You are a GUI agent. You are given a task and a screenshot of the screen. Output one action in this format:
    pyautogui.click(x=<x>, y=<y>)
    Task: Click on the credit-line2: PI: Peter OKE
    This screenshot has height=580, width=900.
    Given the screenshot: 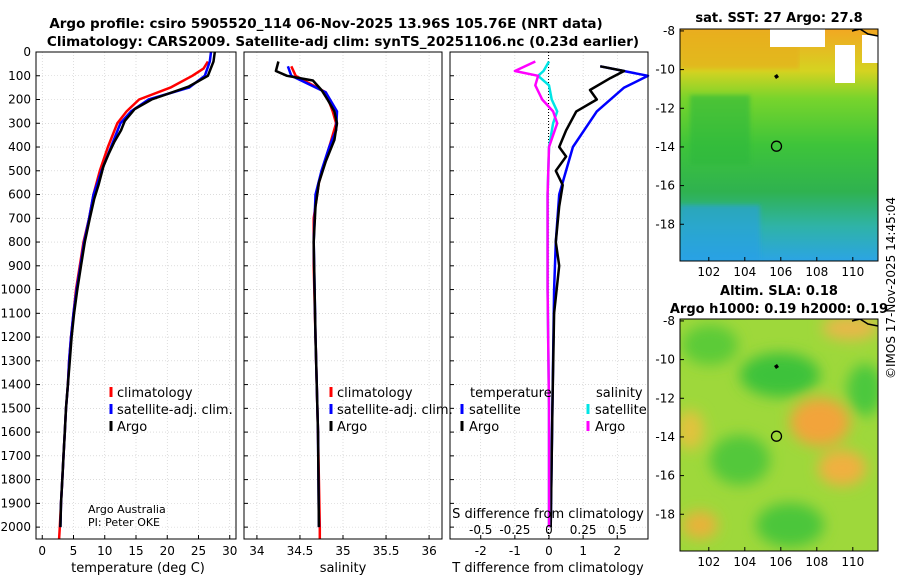 What is the action you would take?
    pyautogui.click(x=124, y=522)
    